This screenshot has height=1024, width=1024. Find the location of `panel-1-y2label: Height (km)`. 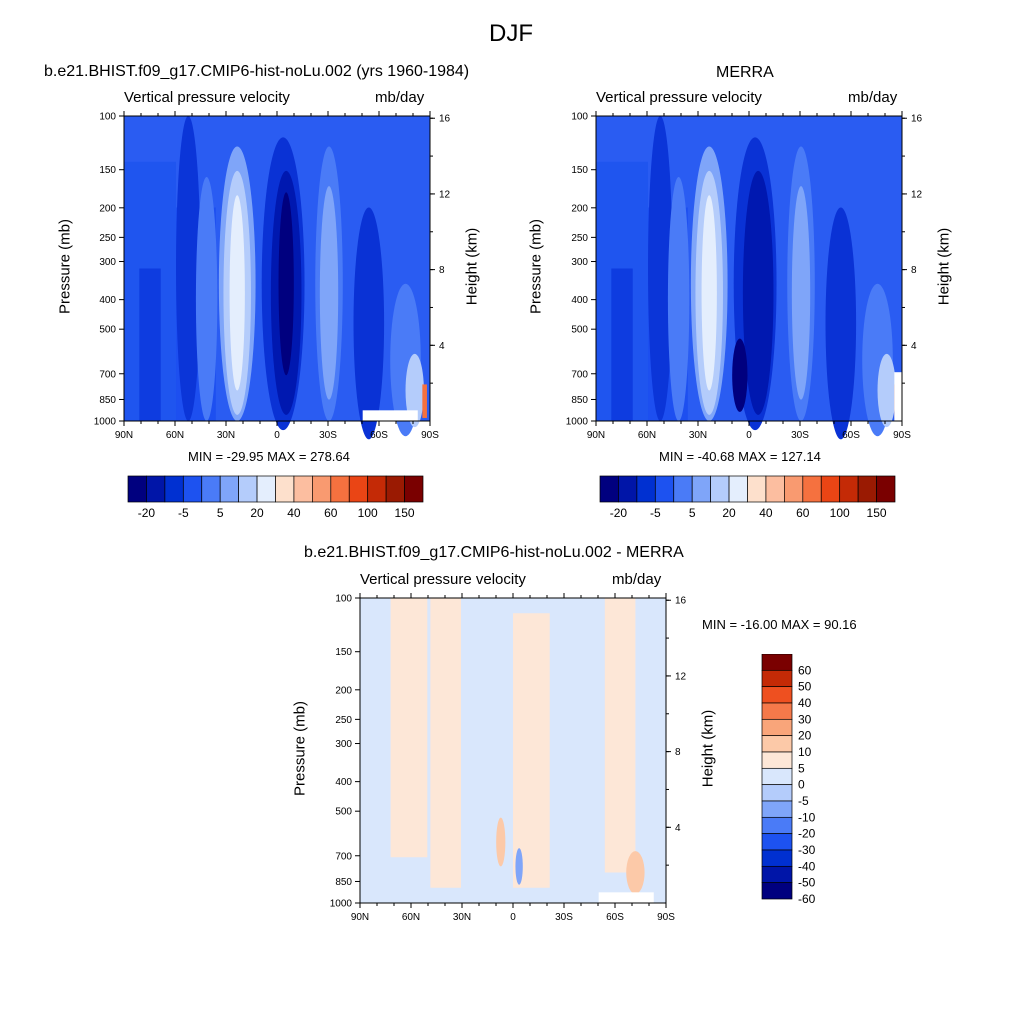

panel-1-y2label: Height (km) is located at coordinates (472, 266).